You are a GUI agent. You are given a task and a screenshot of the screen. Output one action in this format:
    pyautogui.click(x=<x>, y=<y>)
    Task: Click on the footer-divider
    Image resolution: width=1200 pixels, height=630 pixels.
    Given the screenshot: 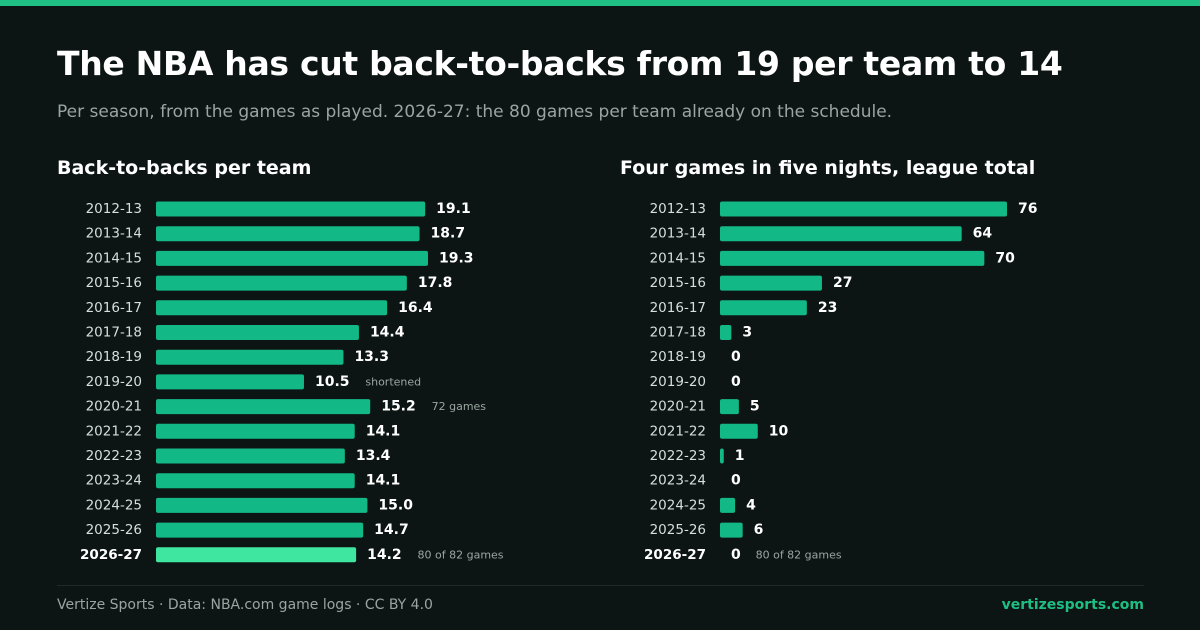 What is the action you would take?
    pyautogui.click(x=600, y=585)
    